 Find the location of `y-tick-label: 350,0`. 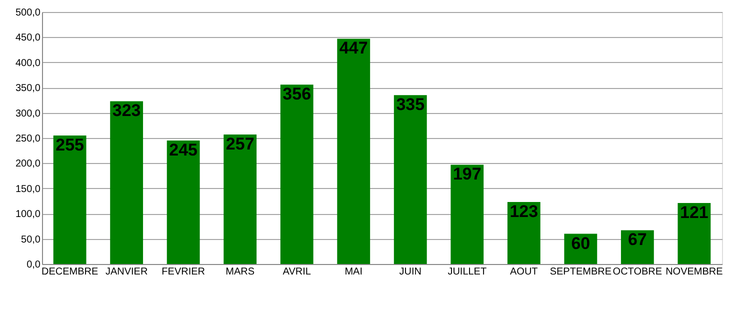

y-tick-label: 350,0 is located at coordinates (28, 88).